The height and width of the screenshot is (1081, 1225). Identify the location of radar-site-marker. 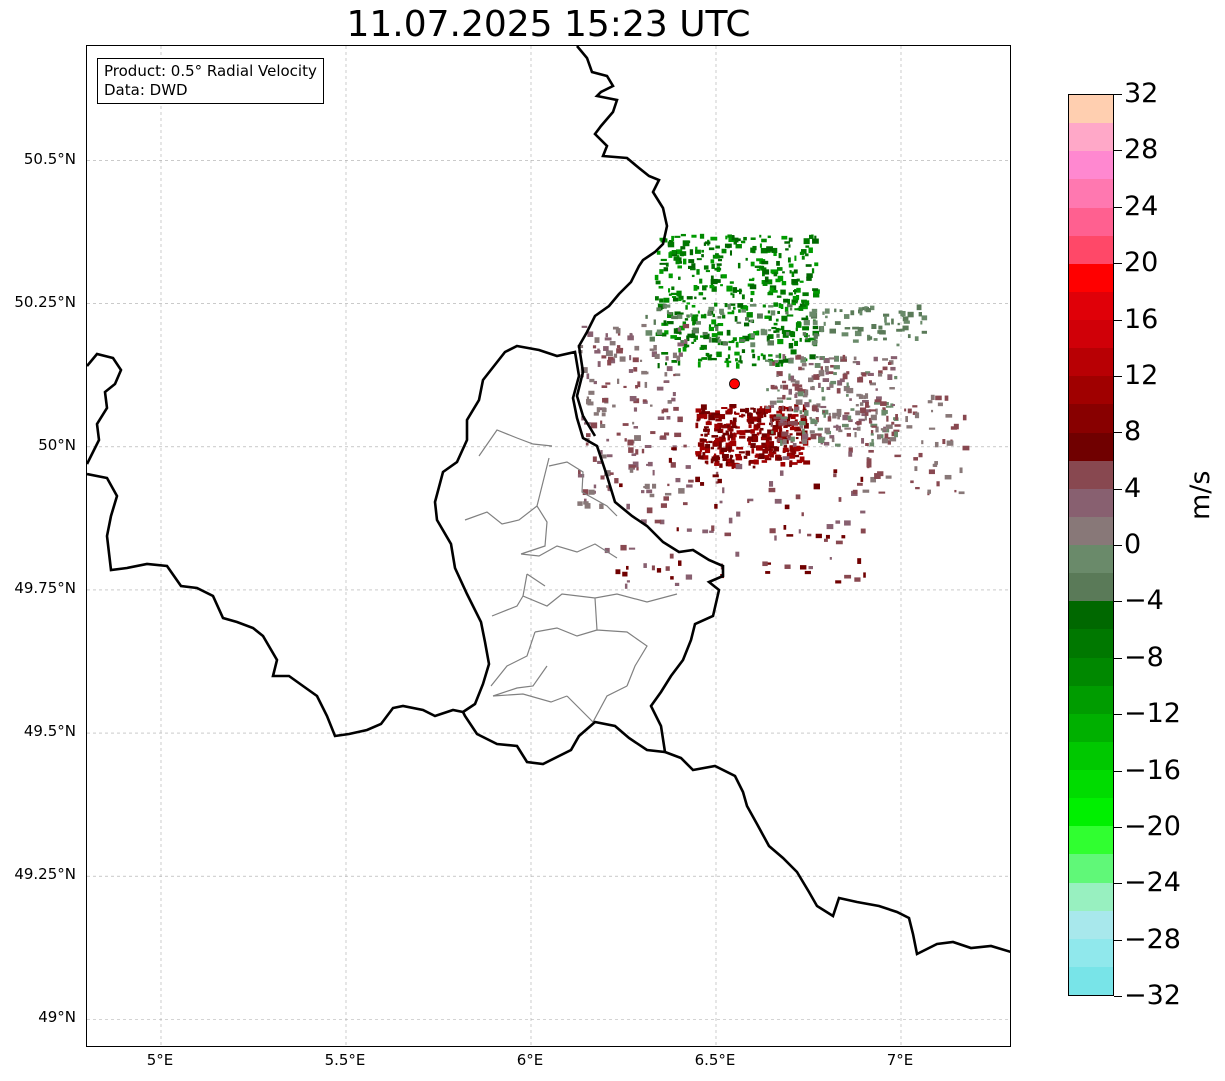
(734, 384).